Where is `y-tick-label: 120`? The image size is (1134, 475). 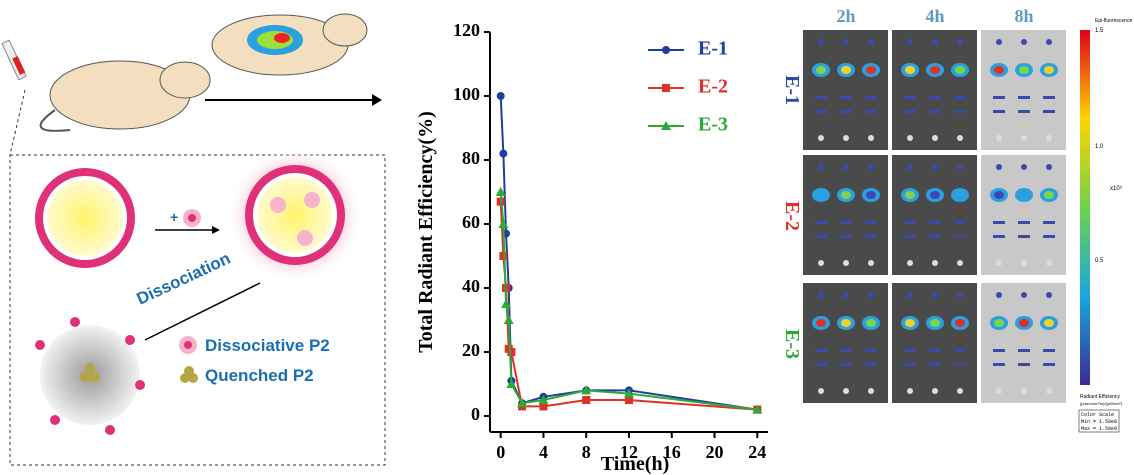
y-tick-label: 120 is located at coordinates (466, 30).